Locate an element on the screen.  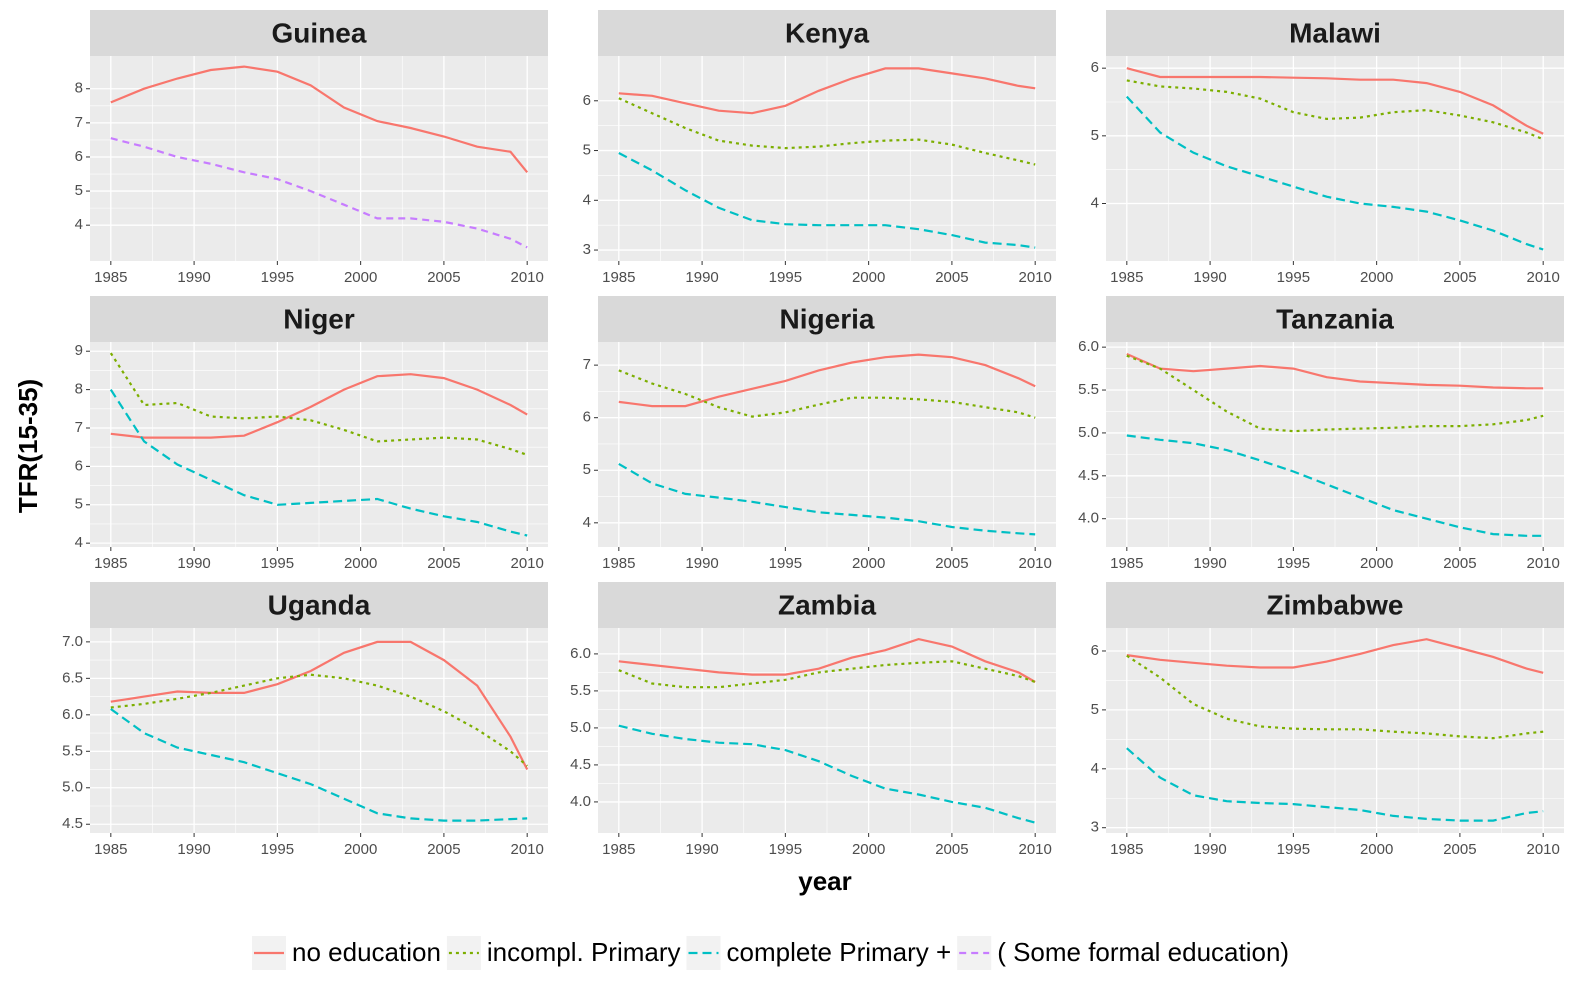
panel-title: Zimbabwe is located at coordinates (1335, 604).